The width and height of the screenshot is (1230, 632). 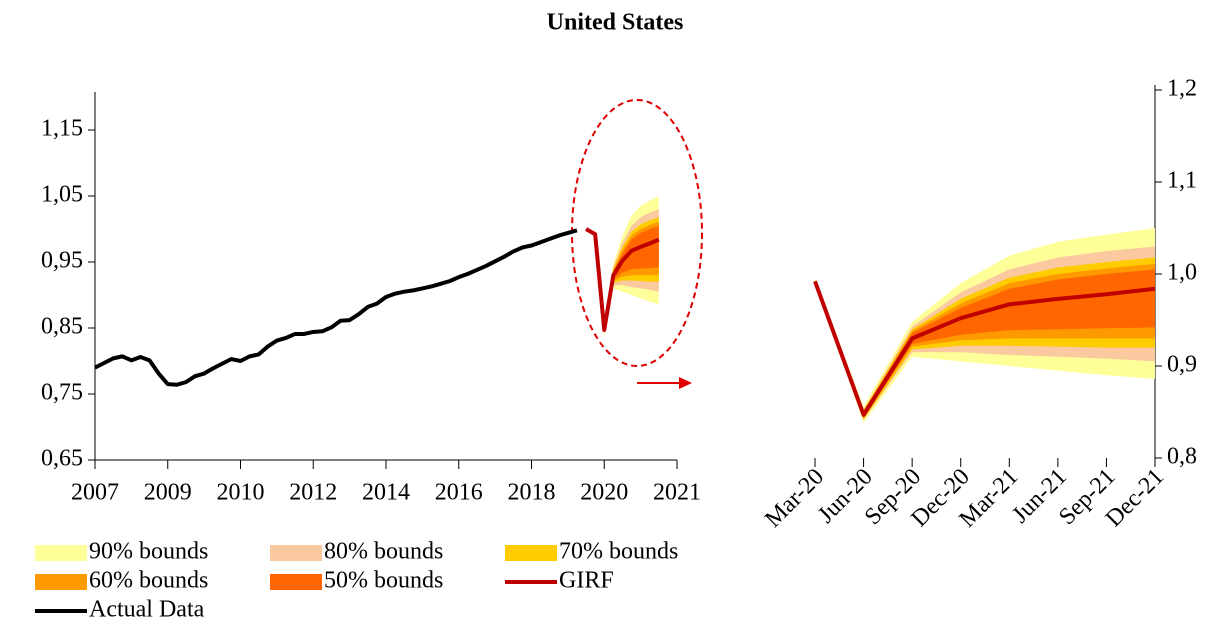 What do you see at coordinates (62, 129) in the screenshot?
I see `y-tick-label: 1,15` at bounding box center [62, 129].